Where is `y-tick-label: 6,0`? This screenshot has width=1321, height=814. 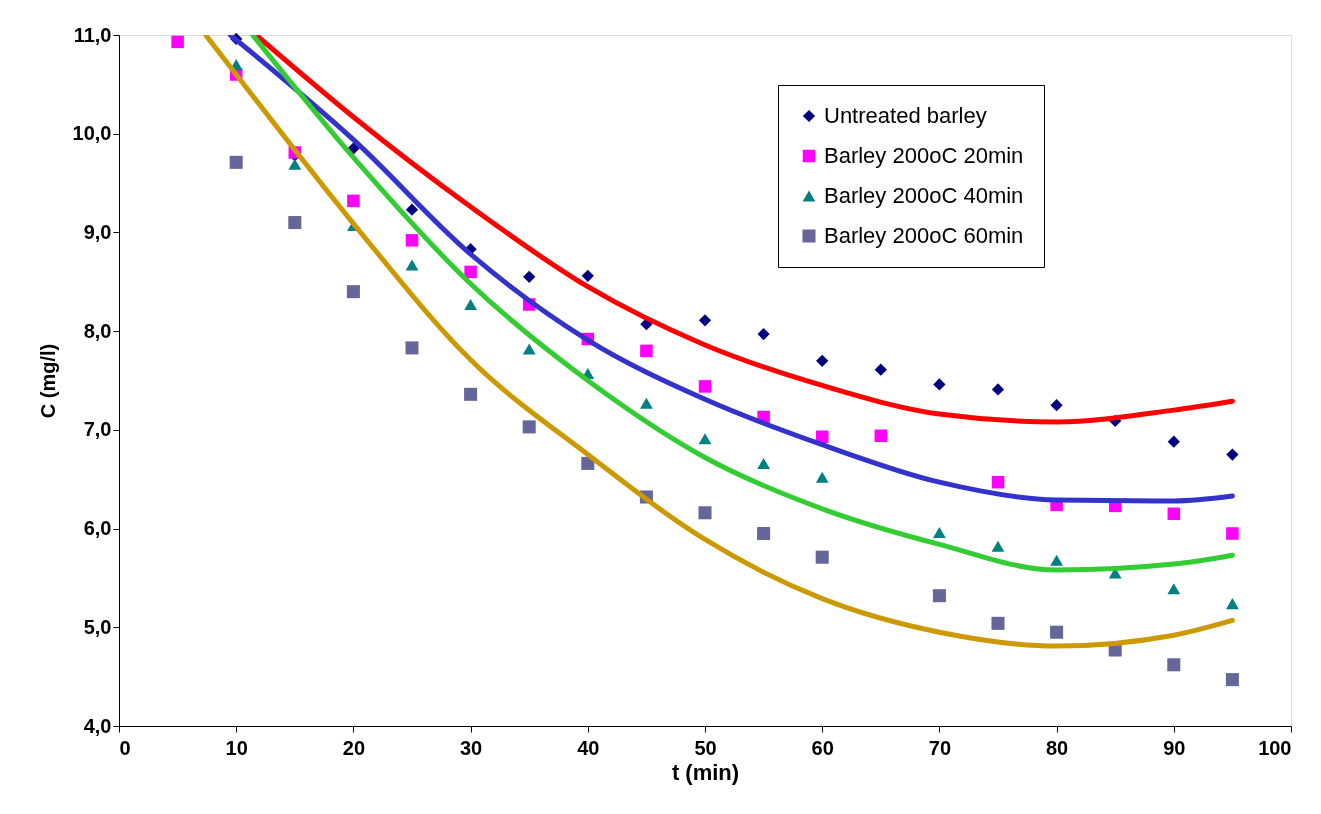 y-tick-label: 6,0 is located at coordinates (97, 528).